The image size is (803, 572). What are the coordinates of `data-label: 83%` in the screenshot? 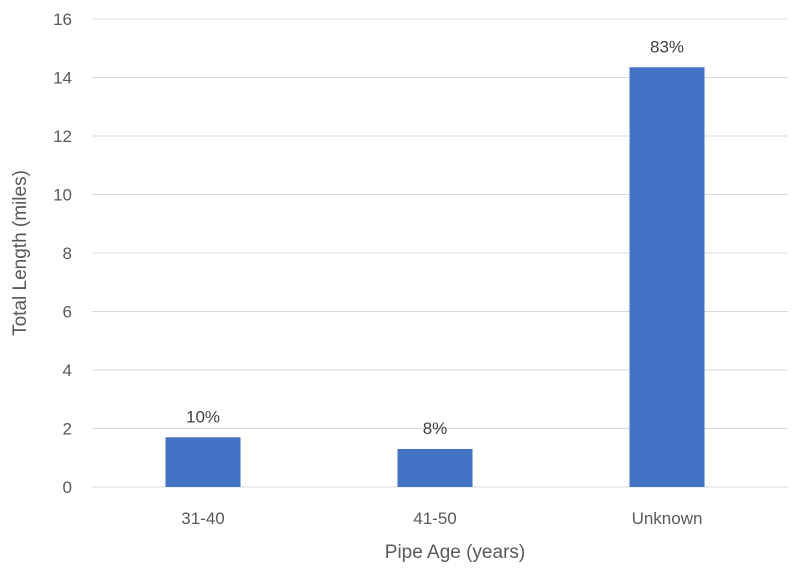 It's located at (667, 46).